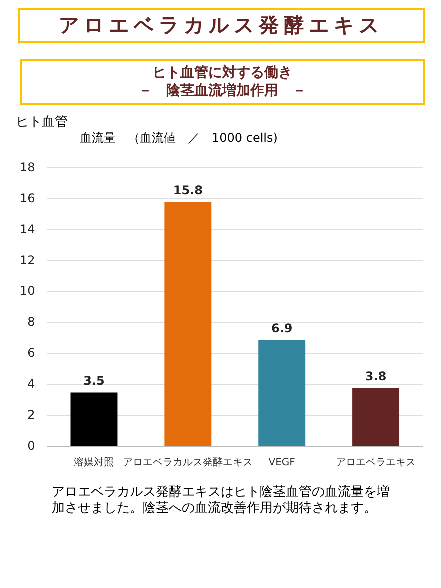 The height and width of the screenshot is (588, 441). What do you see at coordinates (28, 261) in the screenshot?
I see `y-tick-label: 12` at bounding box center [28, 261].